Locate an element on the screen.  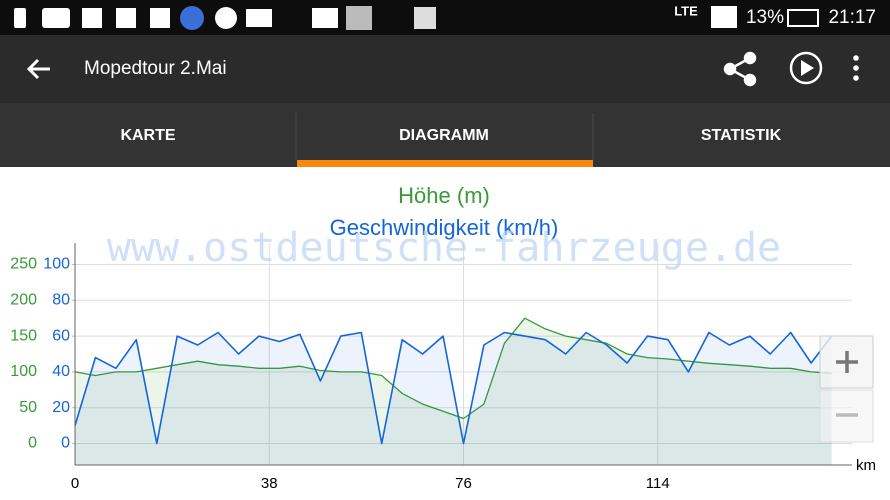
x-tick-label: 76 is located at coordinates (463, 483).